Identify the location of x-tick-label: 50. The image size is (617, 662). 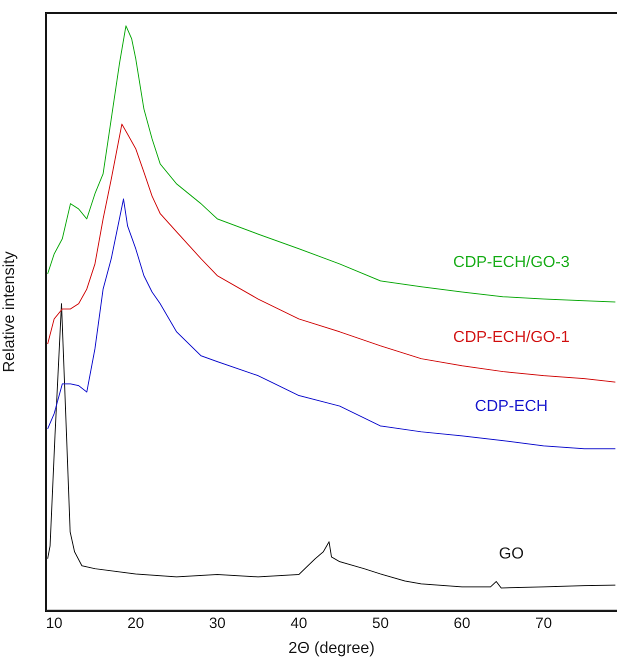
(380, 623).